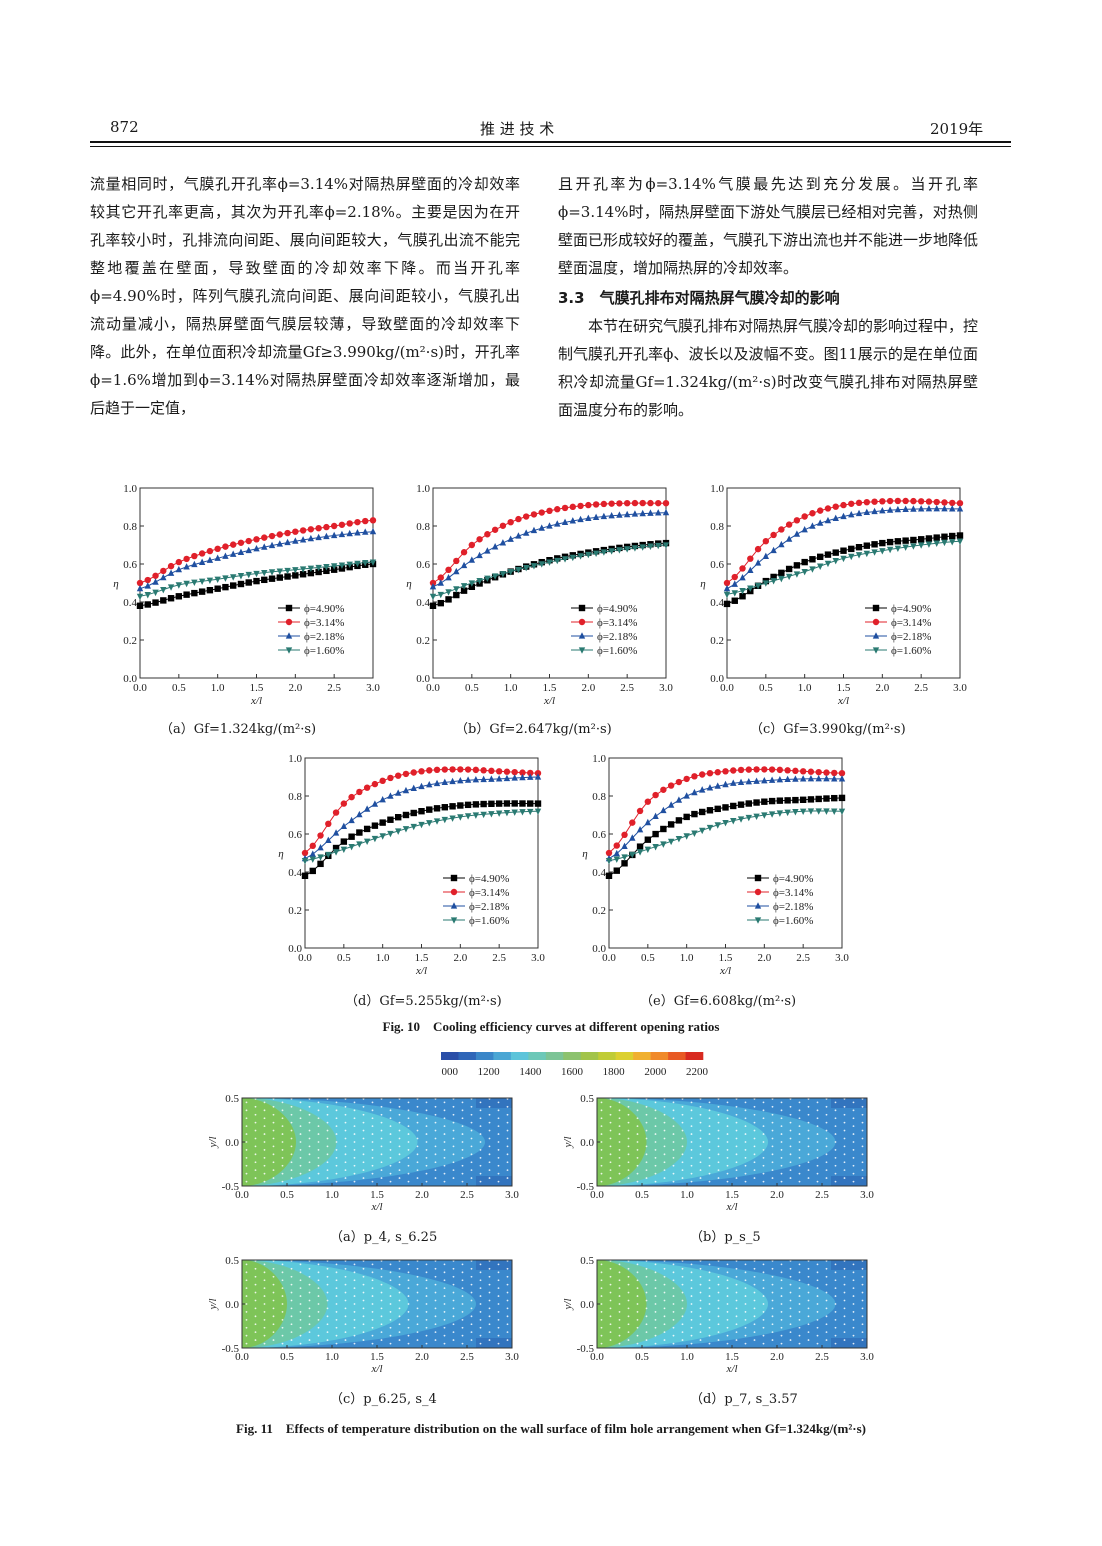 The image size is (1102, 1546). Describe the element at coordinates (597, 1195) in the screenshot. I see `x-tick-label: 0.0` at that location.